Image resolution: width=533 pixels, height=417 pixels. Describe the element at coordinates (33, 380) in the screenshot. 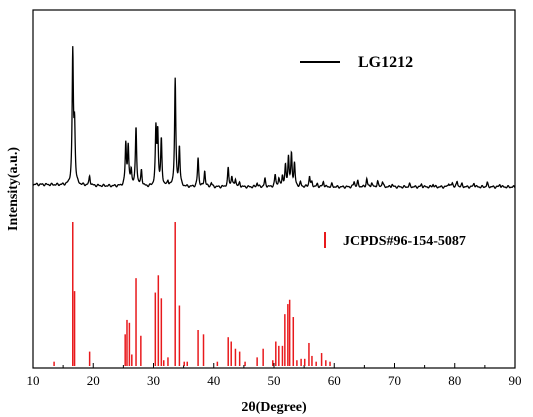

I see `x-tick-label: 10` at that location.